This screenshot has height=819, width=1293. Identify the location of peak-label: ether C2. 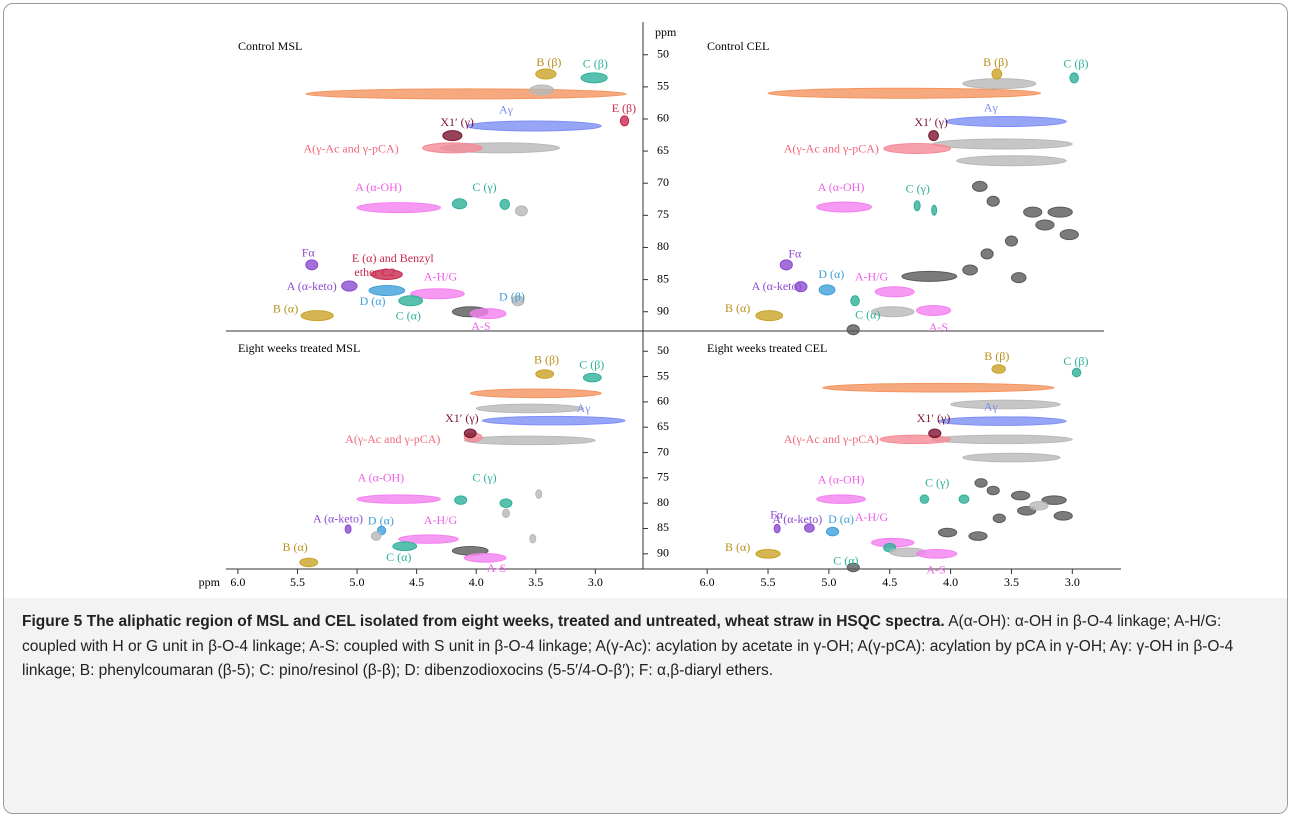
(374, 272).